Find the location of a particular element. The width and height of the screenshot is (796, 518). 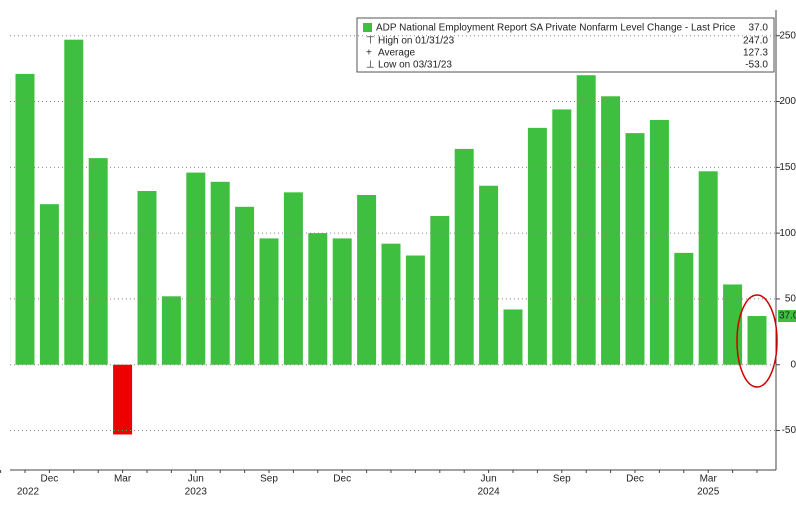

legend-swatch is located at coordinates (367, 27).